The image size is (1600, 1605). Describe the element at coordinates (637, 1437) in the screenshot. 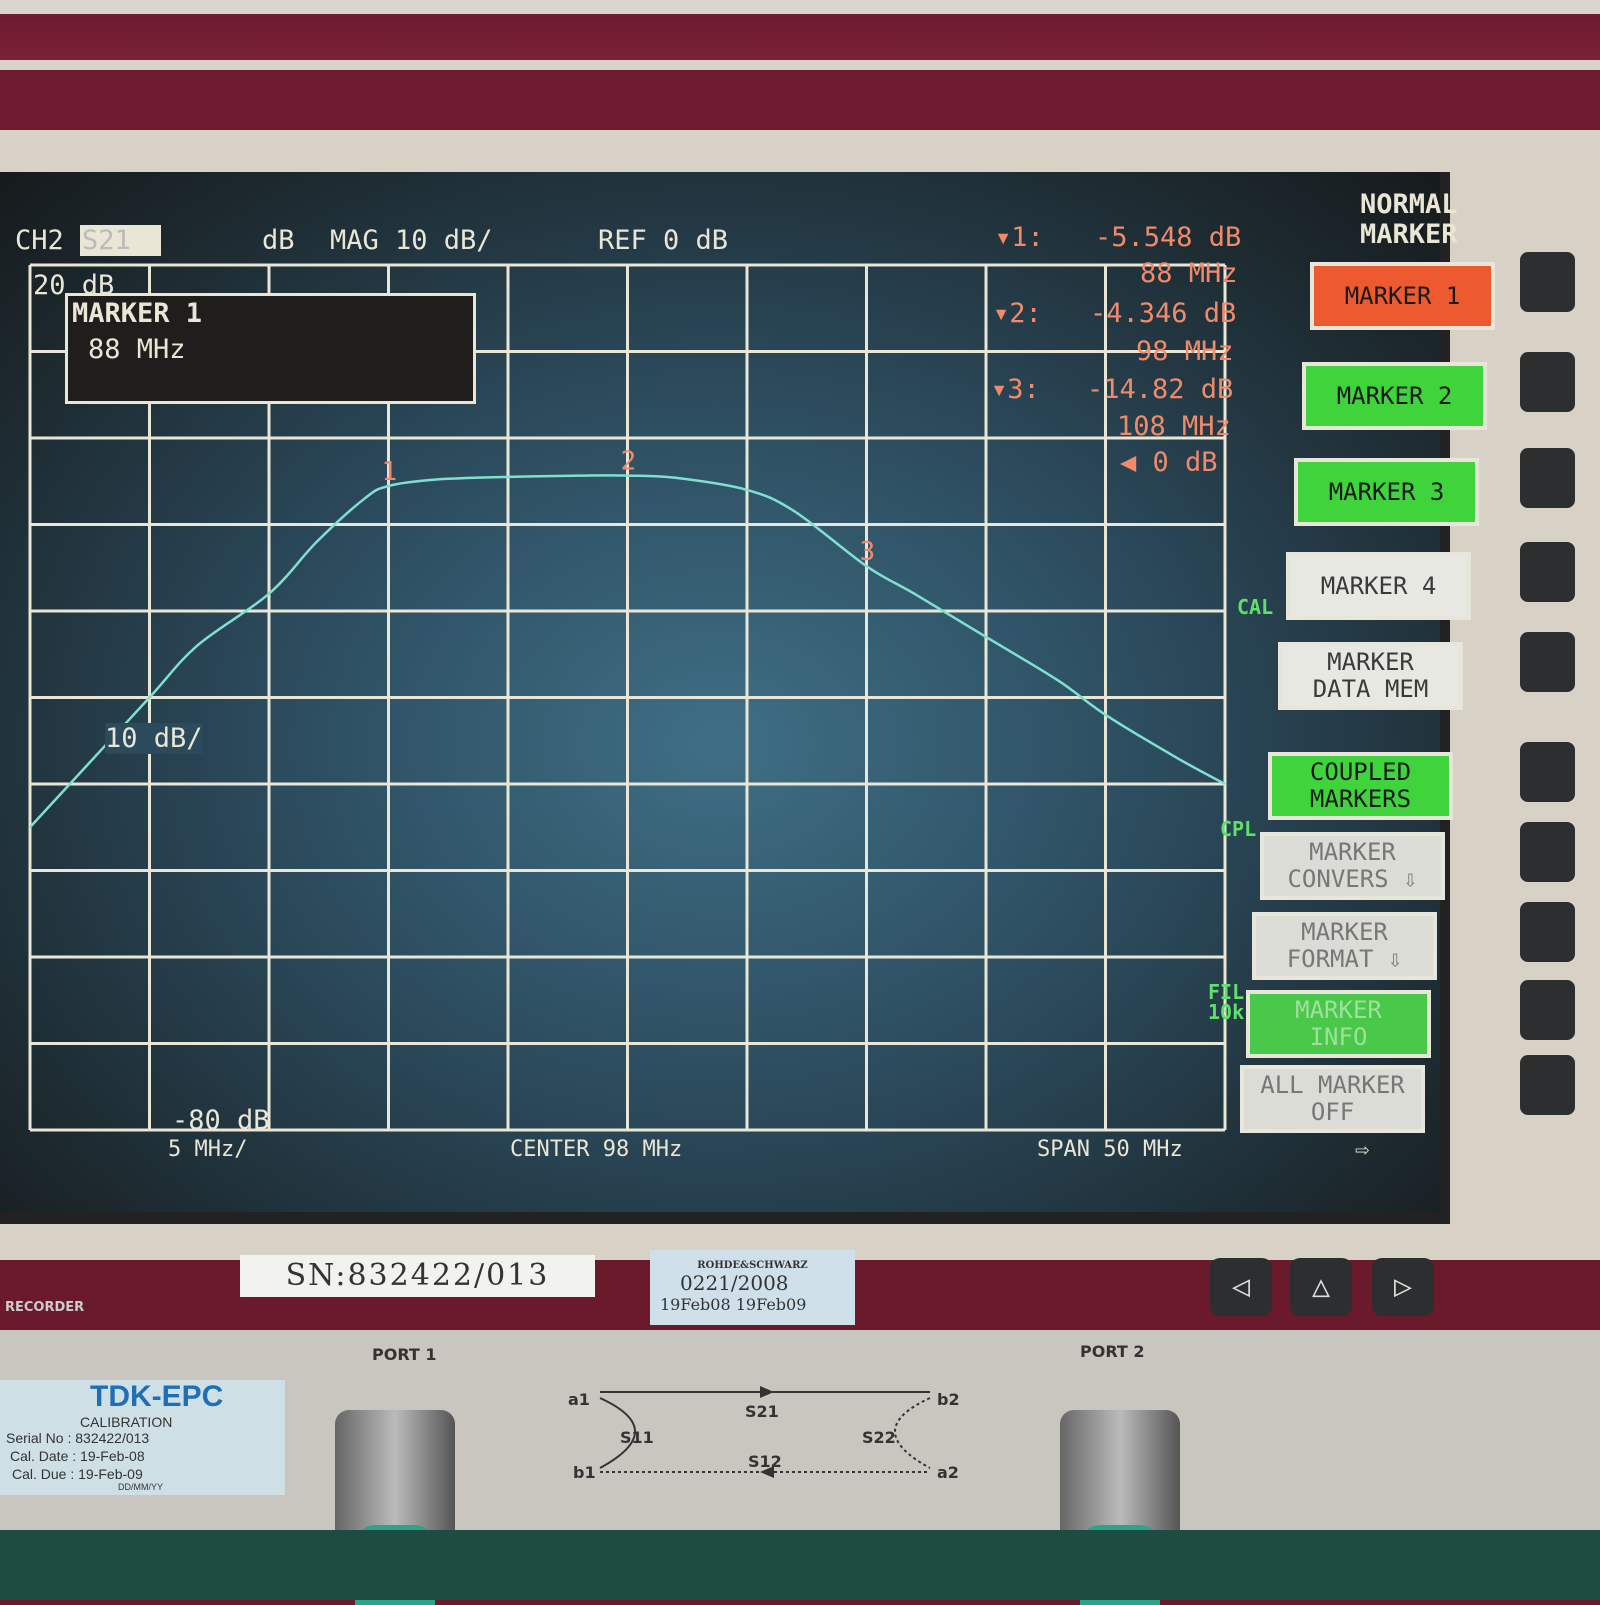

I see `s11-label: S11` at that location.